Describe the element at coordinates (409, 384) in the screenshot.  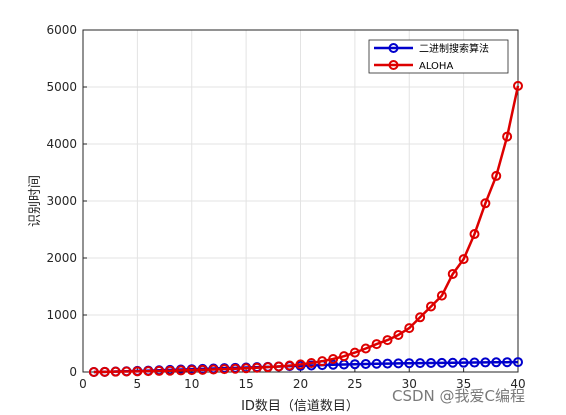
I see `x-tick-label: 30` at that location.